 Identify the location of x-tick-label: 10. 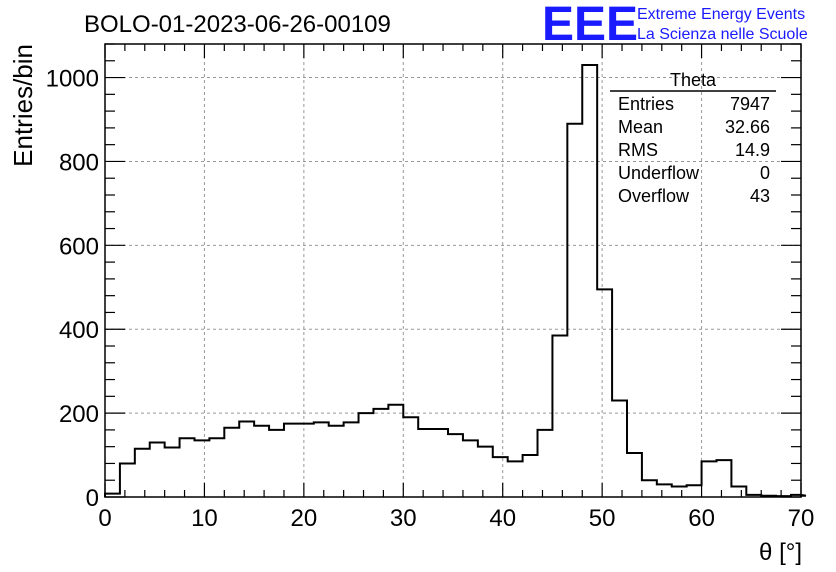
(204, 518).